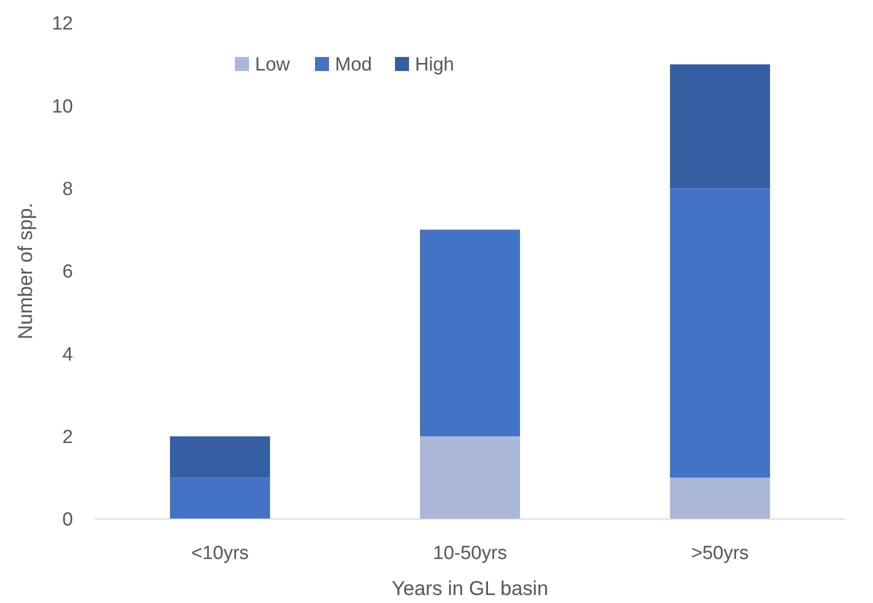 The height and width of the screenshot is (603, 873). Describe the element at coordinates (62, 24) in the screenshot. I see `y-tick-label: 12` at that location.